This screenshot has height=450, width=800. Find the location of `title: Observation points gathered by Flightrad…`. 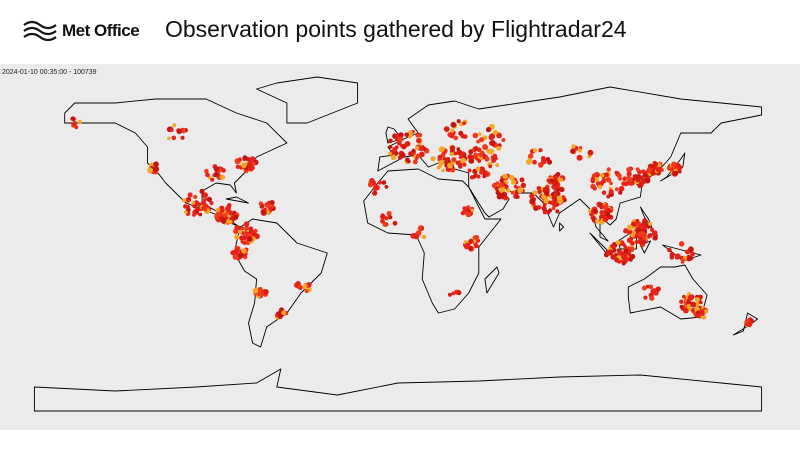

title: Observation points gathered by Flightrad… is located at coordinates (396, 29).